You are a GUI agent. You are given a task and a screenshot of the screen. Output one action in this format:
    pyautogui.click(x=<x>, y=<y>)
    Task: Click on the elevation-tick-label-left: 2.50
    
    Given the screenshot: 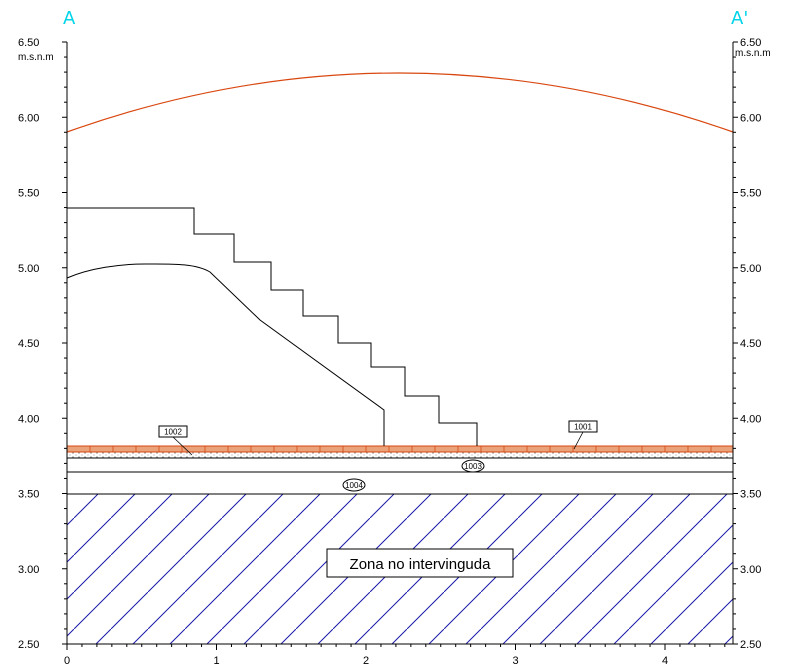 What is the action you would take?
    pyautogui.click(x=28, y=645)
    